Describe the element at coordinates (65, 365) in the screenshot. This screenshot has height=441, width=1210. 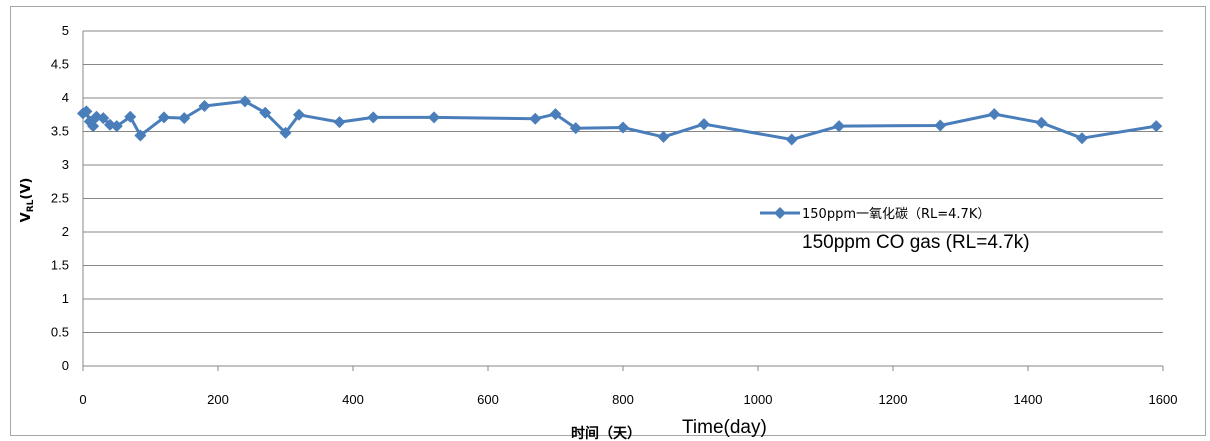
I see `y-tick-0: 0` at that location.